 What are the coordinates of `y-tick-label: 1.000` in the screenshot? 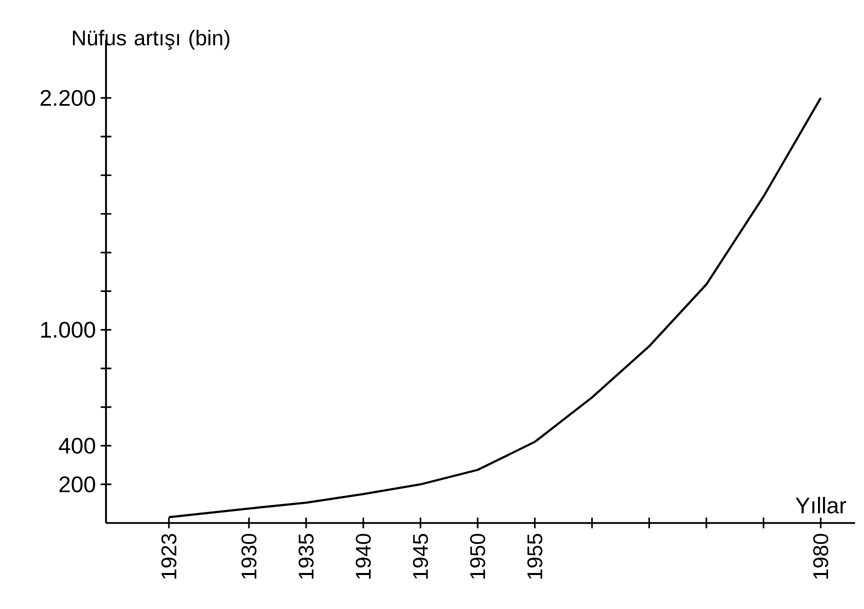 It's located at (68, 330).